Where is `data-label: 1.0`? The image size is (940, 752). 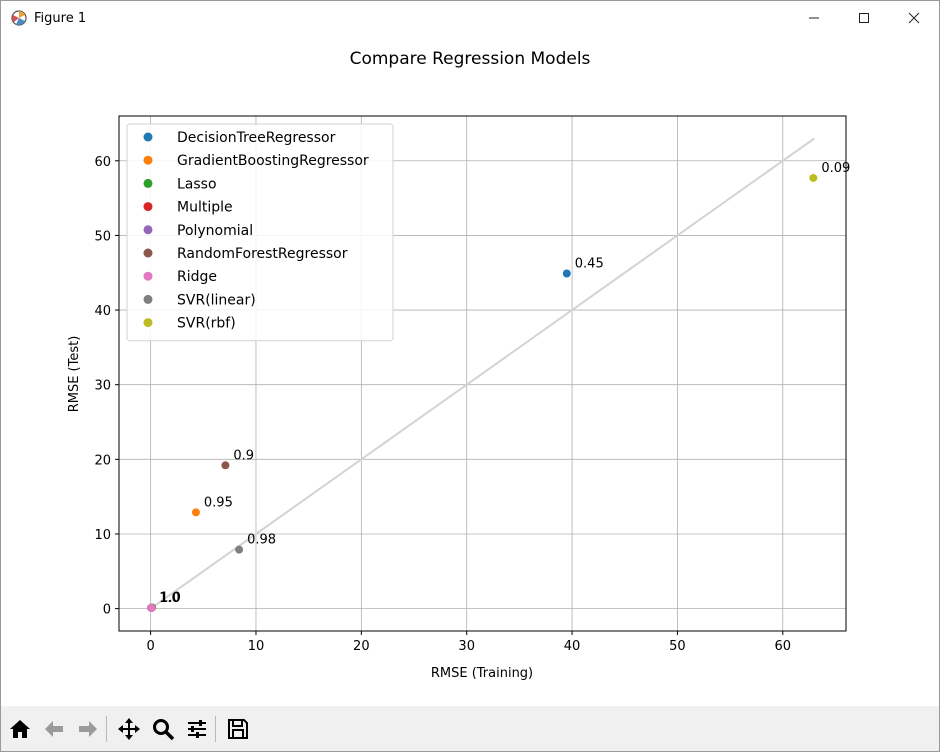
data-label: 1.0 is located at coordinates (169, 598).